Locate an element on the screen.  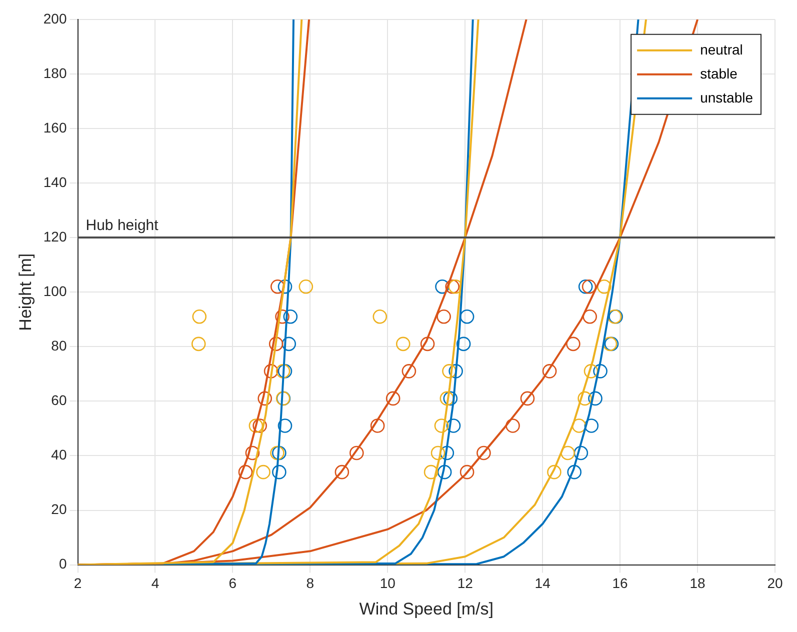
y-tick-label: 180 is located at coordinates (55, 72).